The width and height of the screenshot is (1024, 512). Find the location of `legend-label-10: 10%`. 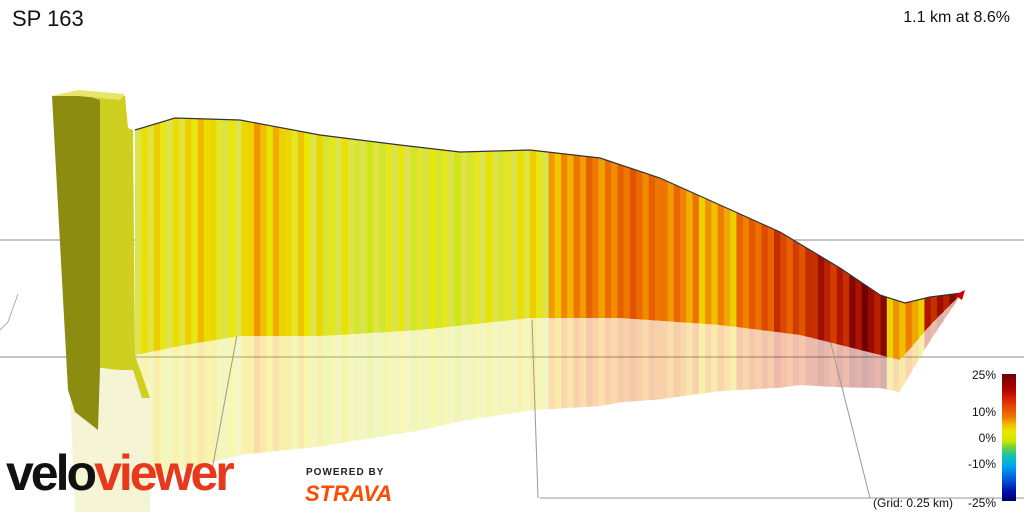

legend-label-10: 10% is located at coordinates (983, 412).